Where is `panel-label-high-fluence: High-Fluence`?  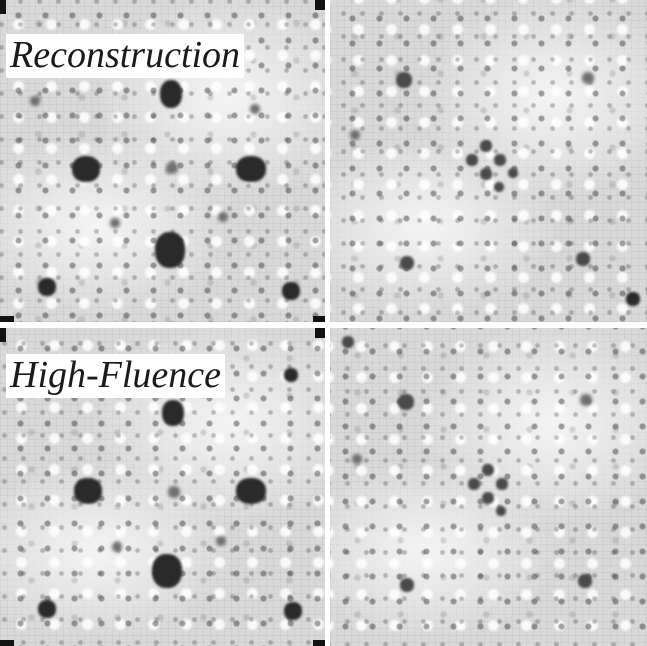
panel-label-high-fluence: High-Fluence is located at coordinates (116, 376).